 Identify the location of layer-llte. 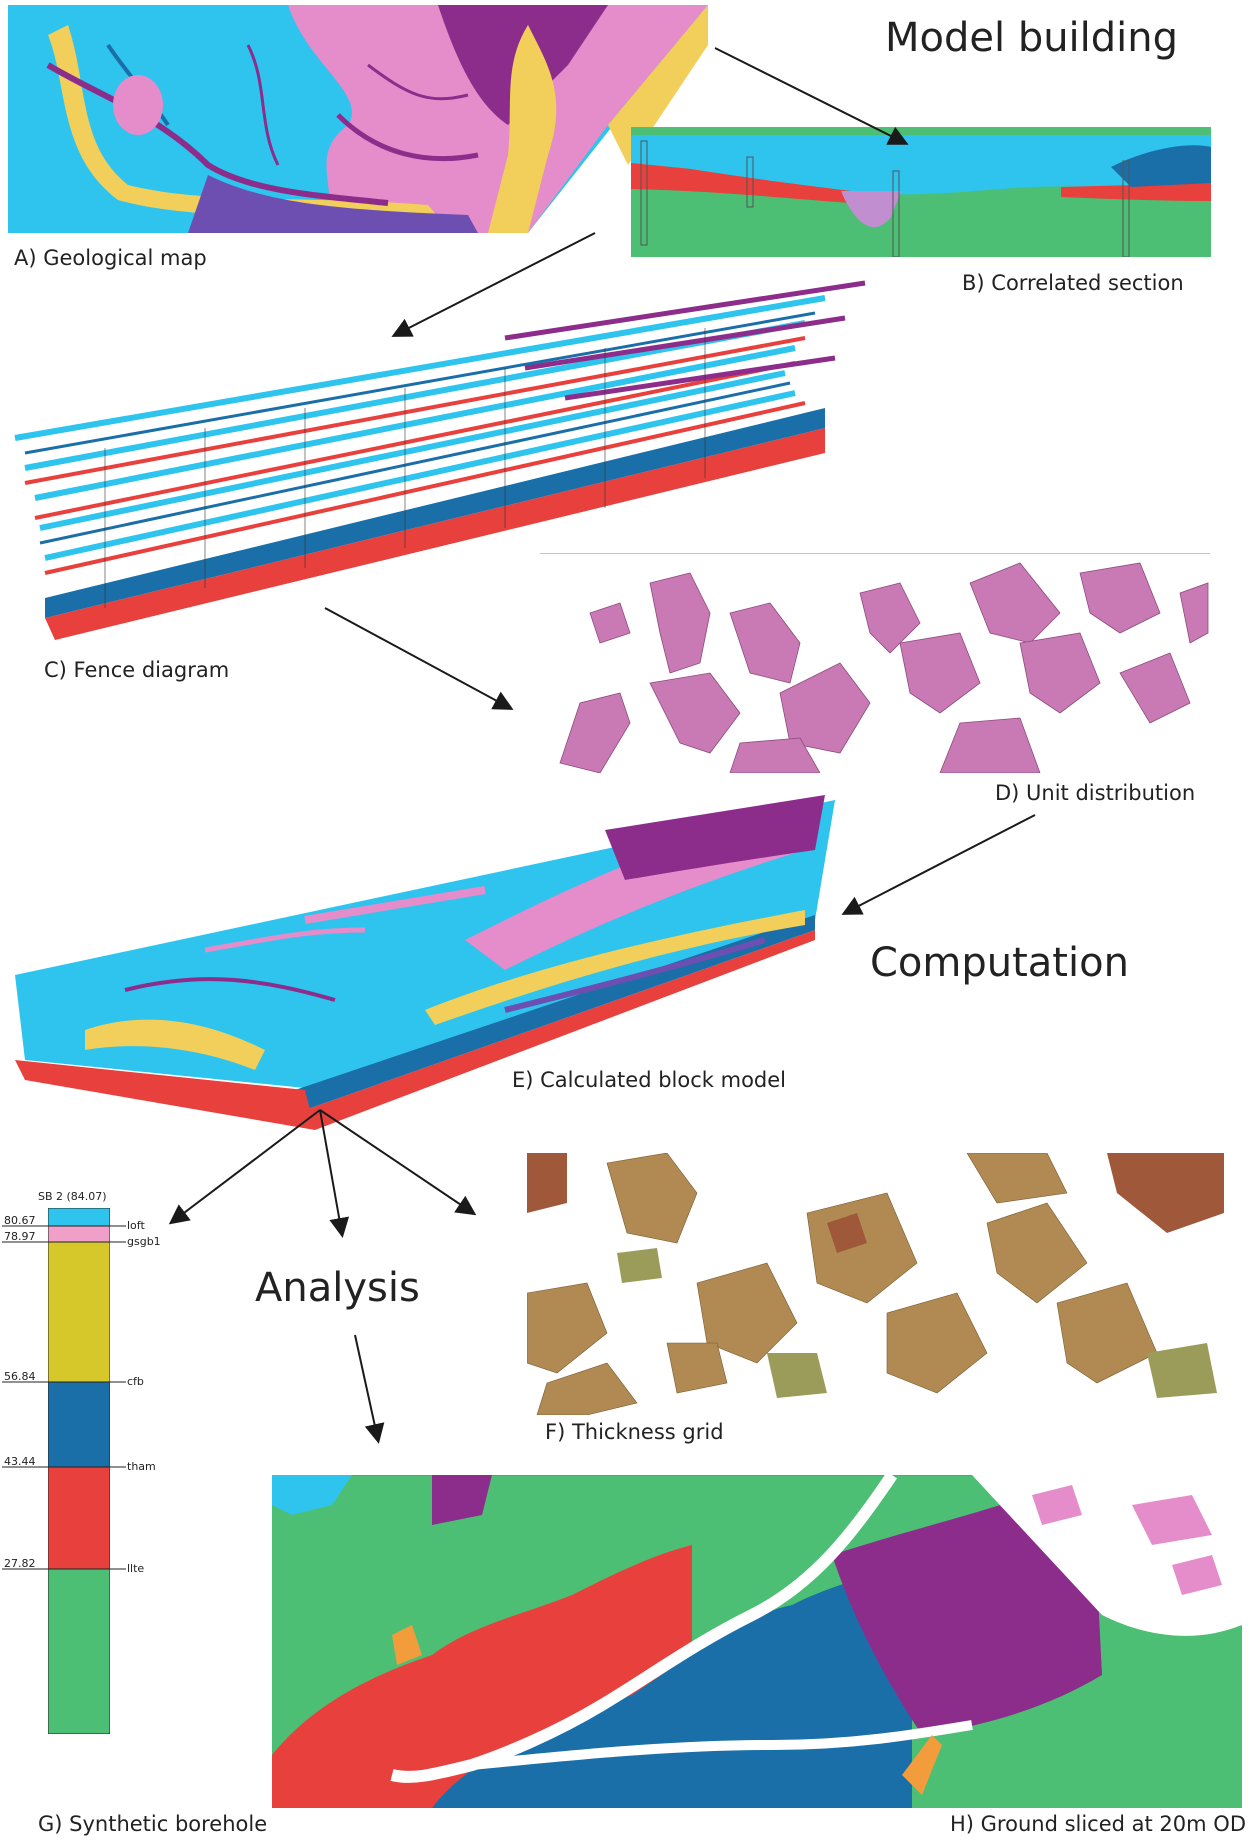
(79, 1518).